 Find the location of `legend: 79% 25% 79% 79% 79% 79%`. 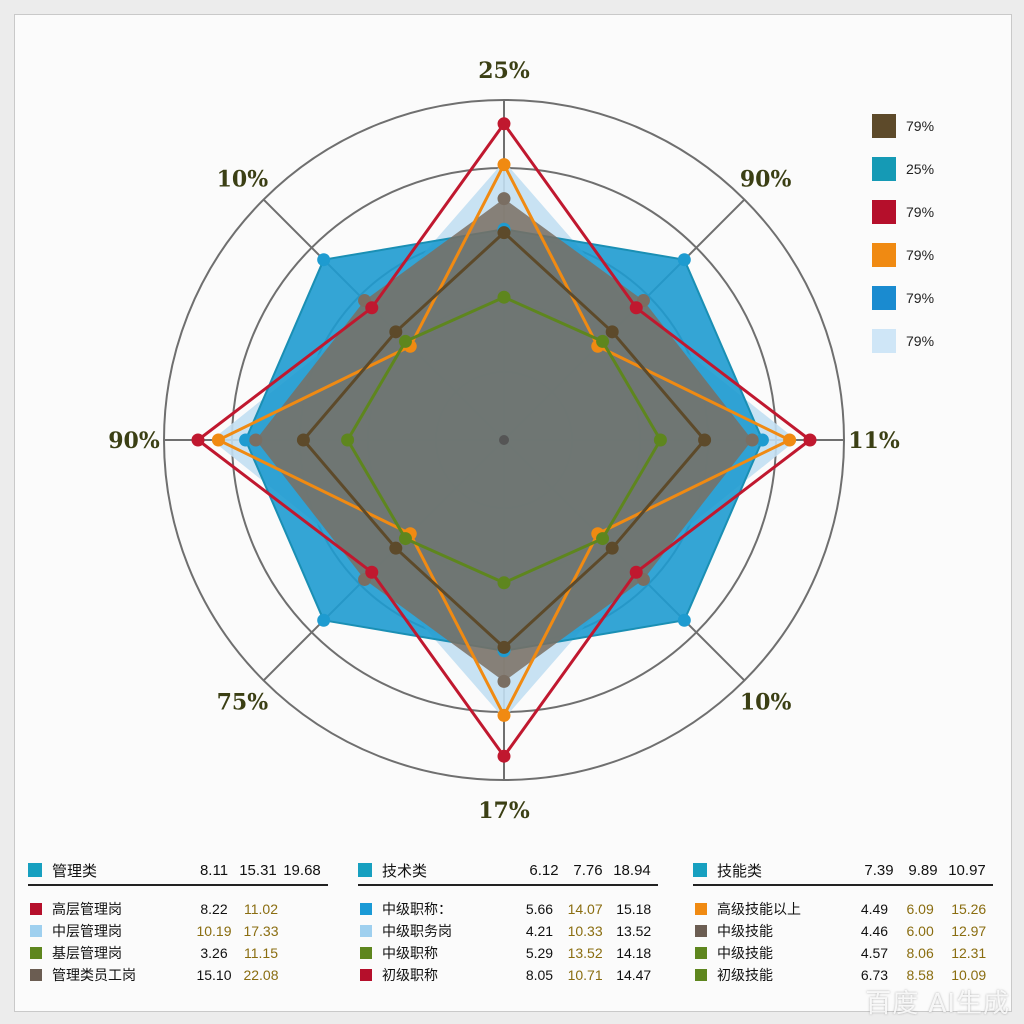

legend: 79% 25% 79% 79% 79% 79% is located at coordinates (927, 233).